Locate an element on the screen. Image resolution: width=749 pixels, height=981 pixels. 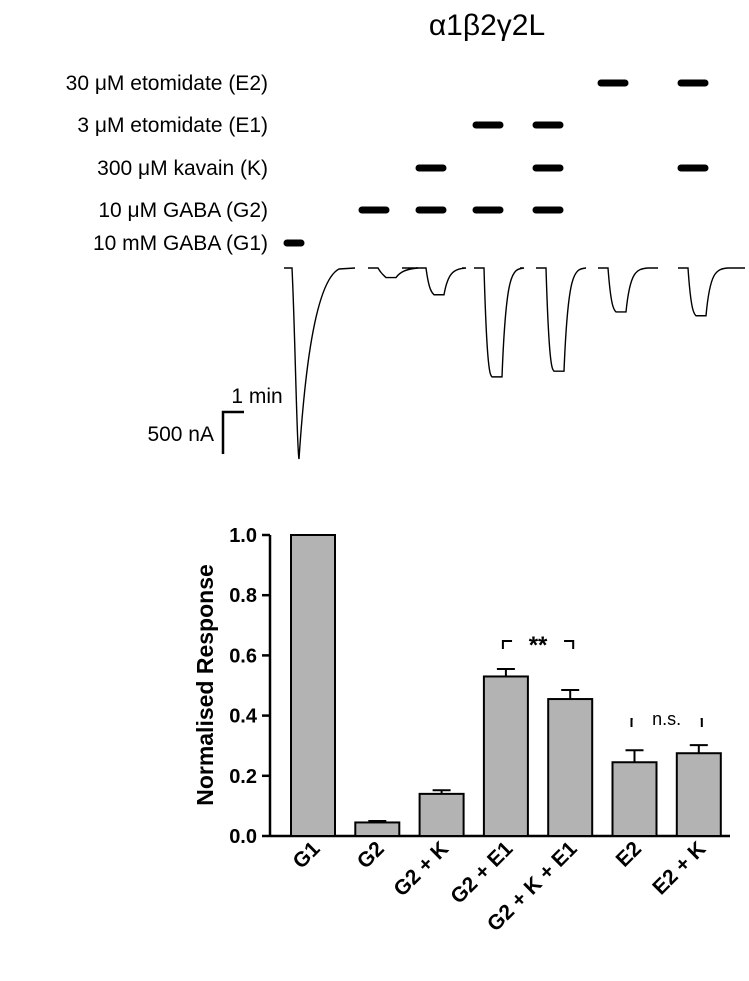
significance-label: ** is located at coordinates (538, 645).